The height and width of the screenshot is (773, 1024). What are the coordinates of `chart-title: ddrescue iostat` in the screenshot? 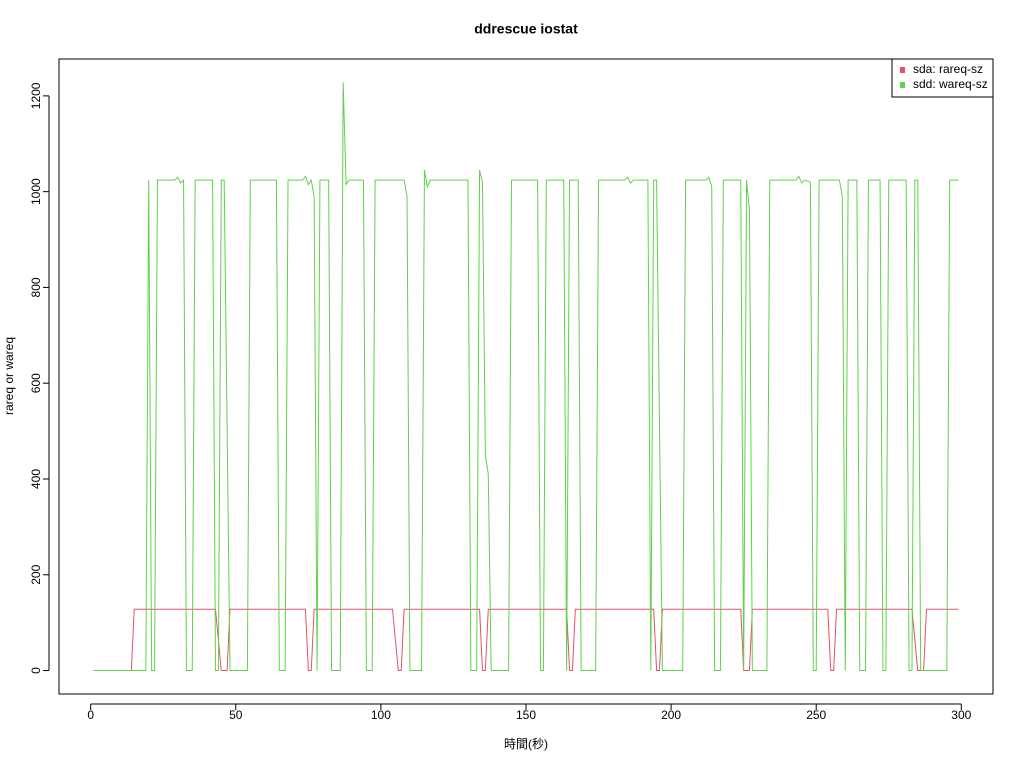 It's located at (526, 29).